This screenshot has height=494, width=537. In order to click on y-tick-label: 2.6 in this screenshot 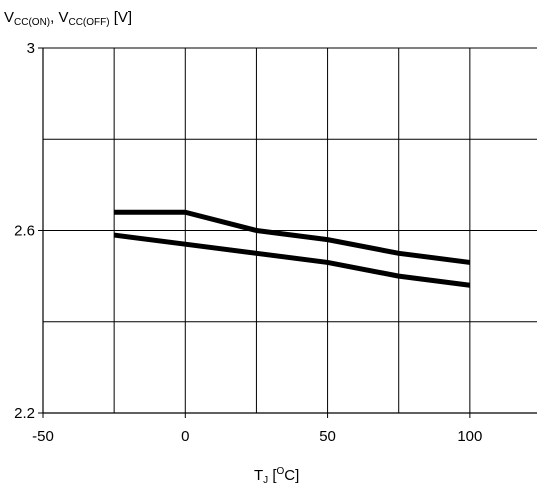, I will do `click(24, 231)`.